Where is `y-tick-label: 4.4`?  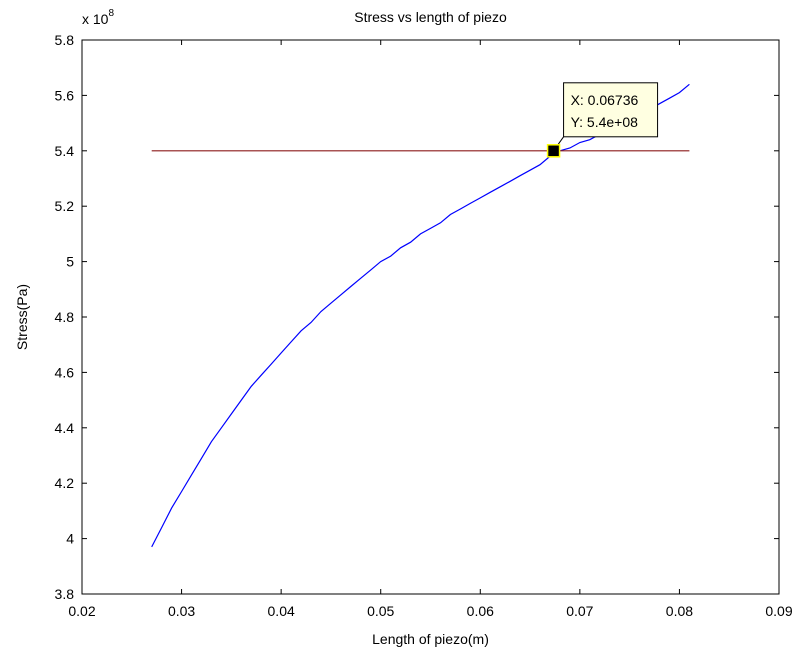
y-tick-label: 4.4 is located at coordinates (65, 428).